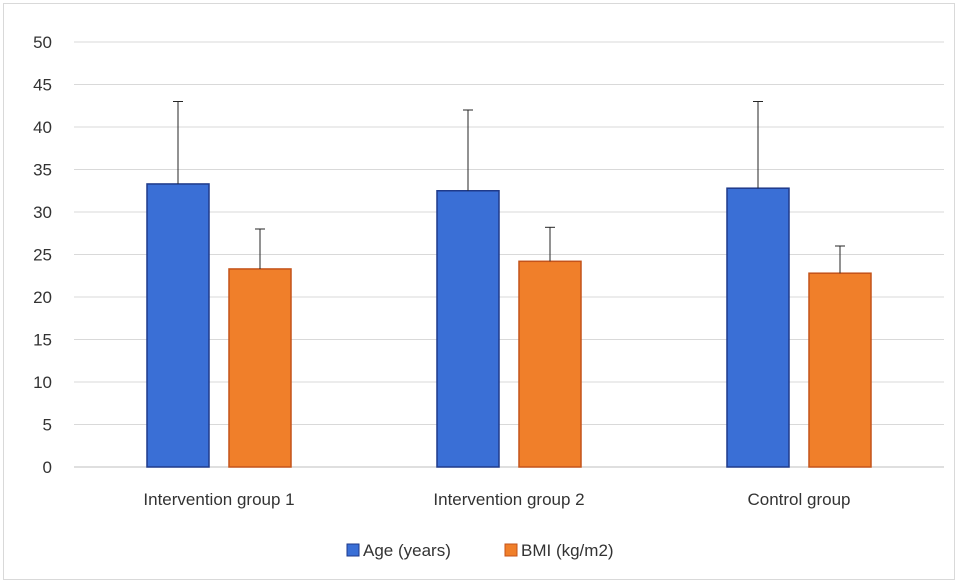 This screenshot has width=959, height=584. Describe the element at coordinates (42, 85) in the screenshot. I see `y-tick-label: 45` at that location.